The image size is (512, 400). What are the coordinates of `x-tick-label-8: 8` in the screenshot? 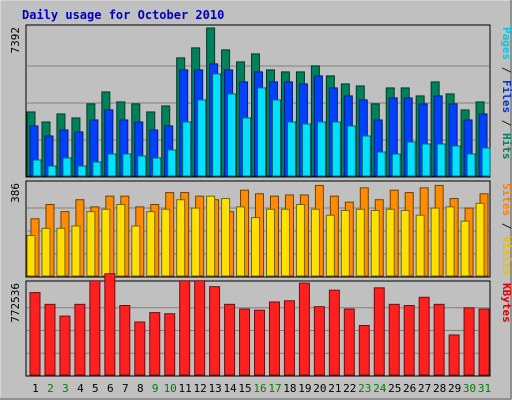 It's located at (140, 388).